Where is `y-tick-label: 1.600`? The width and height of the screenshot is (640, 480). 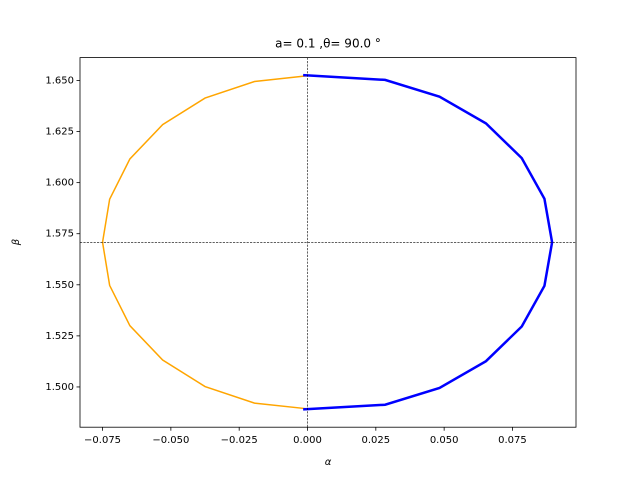
y-tick-label: 1.600 is located at coordinates (59, 183).